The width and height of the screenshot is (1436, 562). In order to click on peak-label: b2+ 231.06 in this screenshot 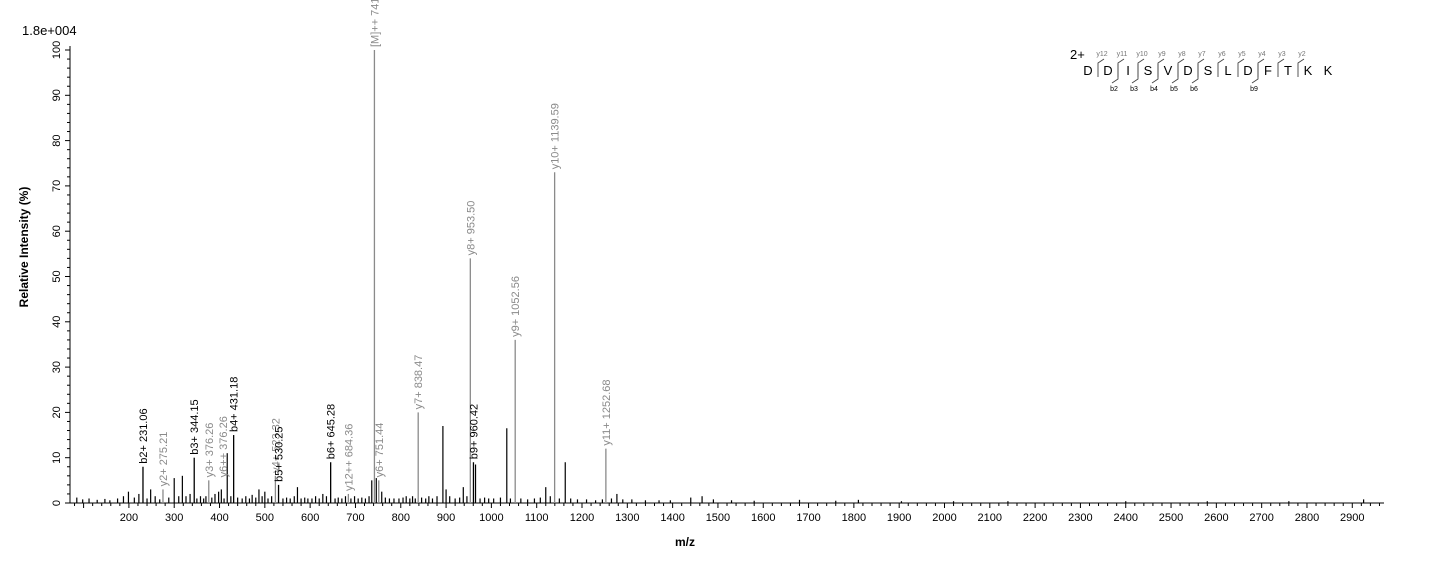, I will do `click(144, 435)`.